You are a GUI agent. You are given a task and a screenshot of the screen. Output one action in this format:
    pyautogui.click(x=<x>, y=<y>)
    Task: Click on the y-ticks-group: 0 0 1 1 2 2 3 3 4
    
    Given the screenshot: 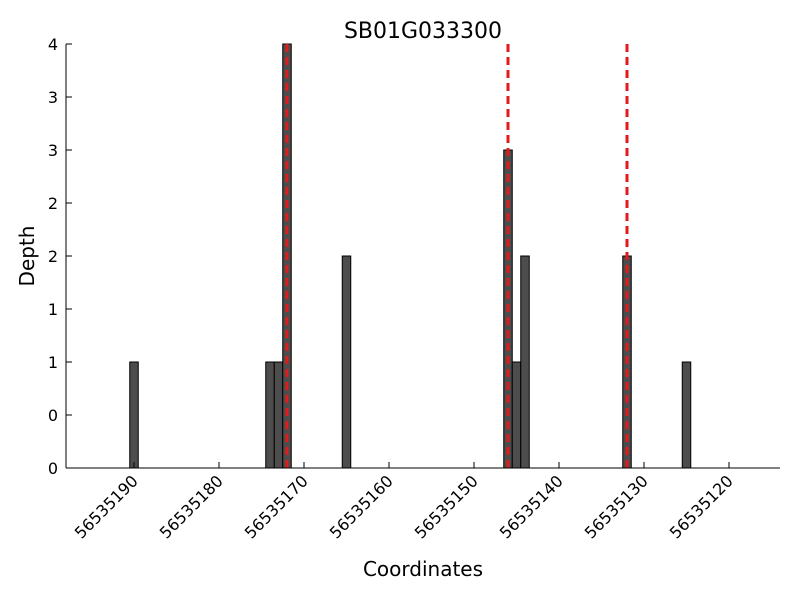 What is the action you would take?
    pyautogui.click(x=60, y=256)
    